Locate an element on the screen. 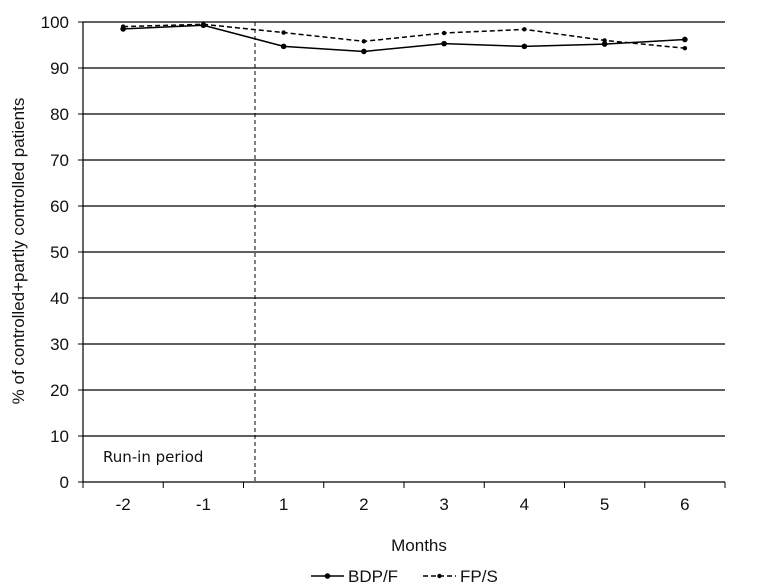 The height and width of the screenshot is (585, 757). y-tick-label: 70 is located at coordinates (59, 160).